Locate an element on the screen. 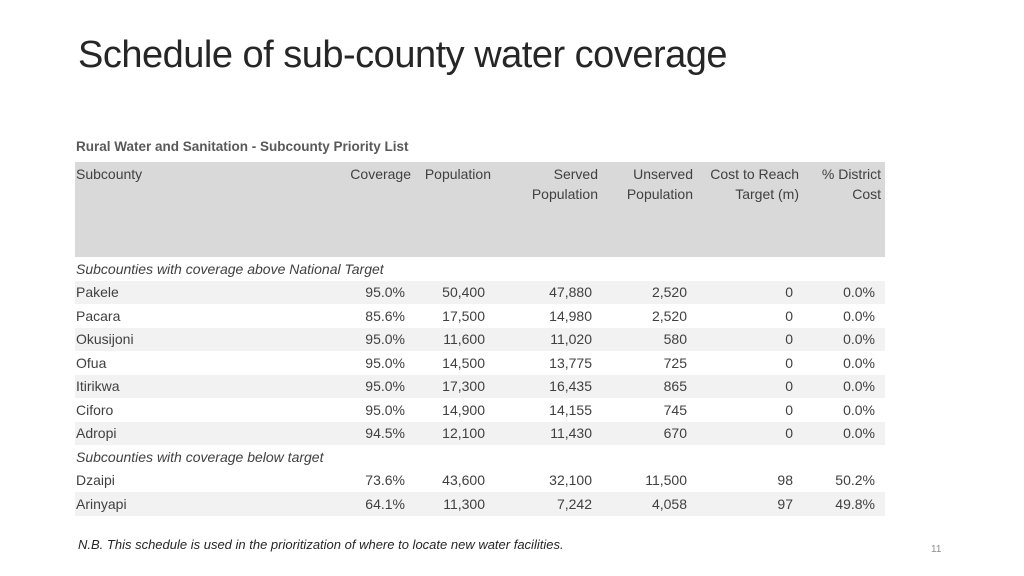 Image resolution: width=1024 pixels, height=576 pixels. page-number: 11 is located at coordinates (936, 549).